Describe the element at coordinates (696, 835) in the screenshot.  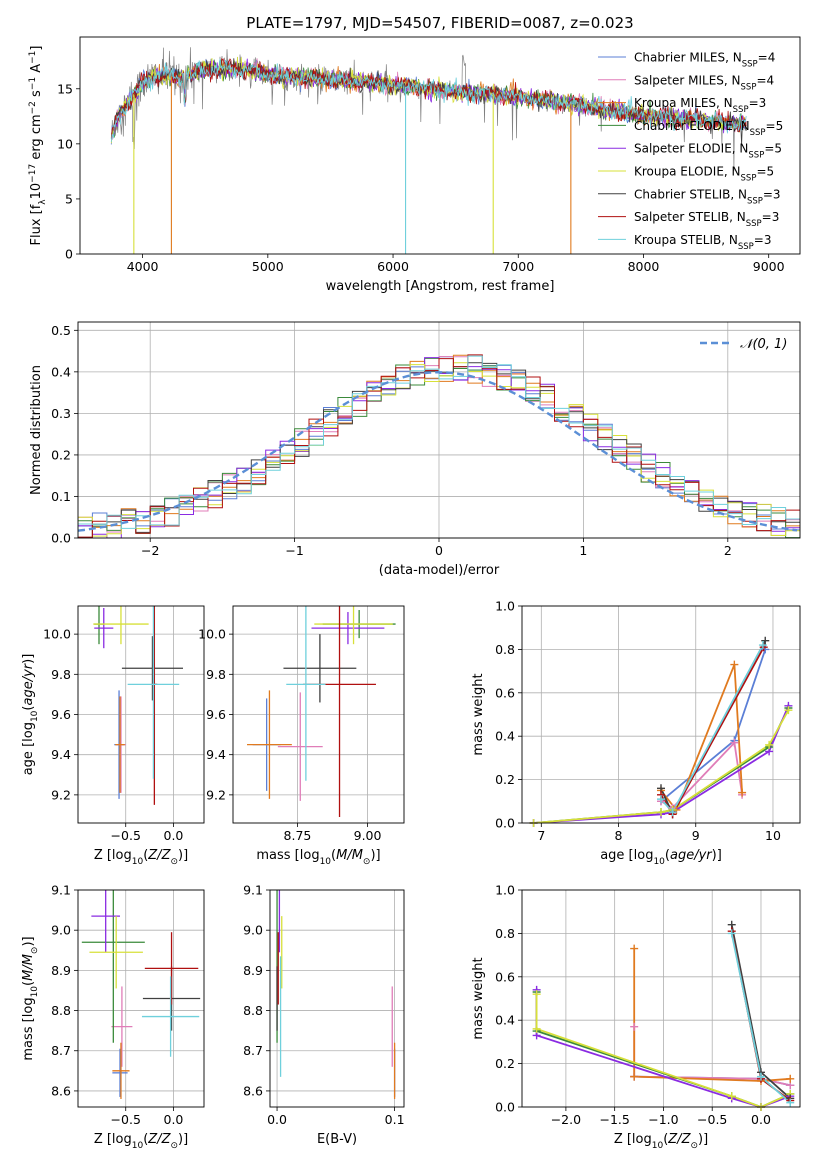
I see `x-tick-label: 9` at that location.